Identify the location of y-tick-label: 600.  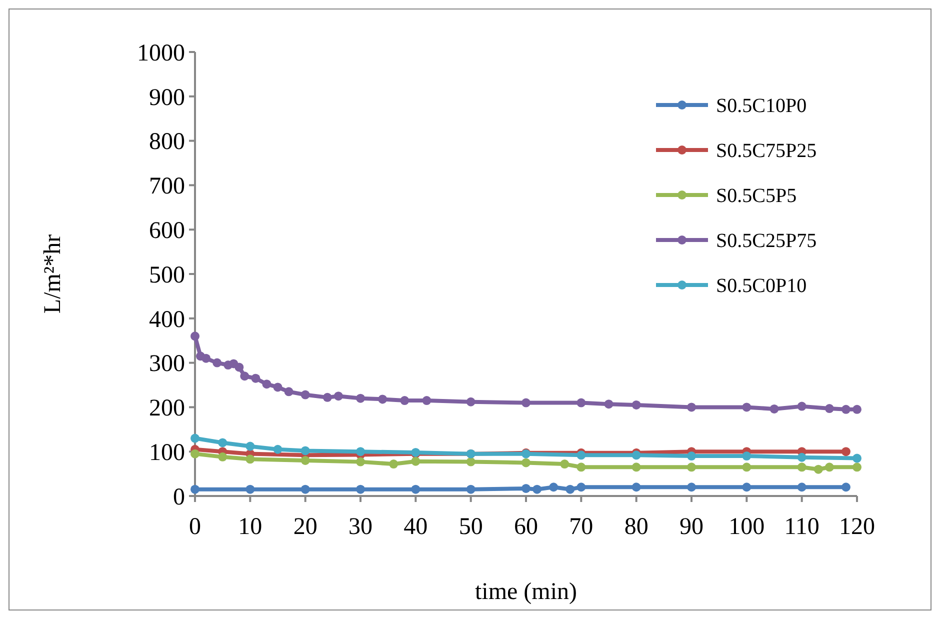
(167, 231).